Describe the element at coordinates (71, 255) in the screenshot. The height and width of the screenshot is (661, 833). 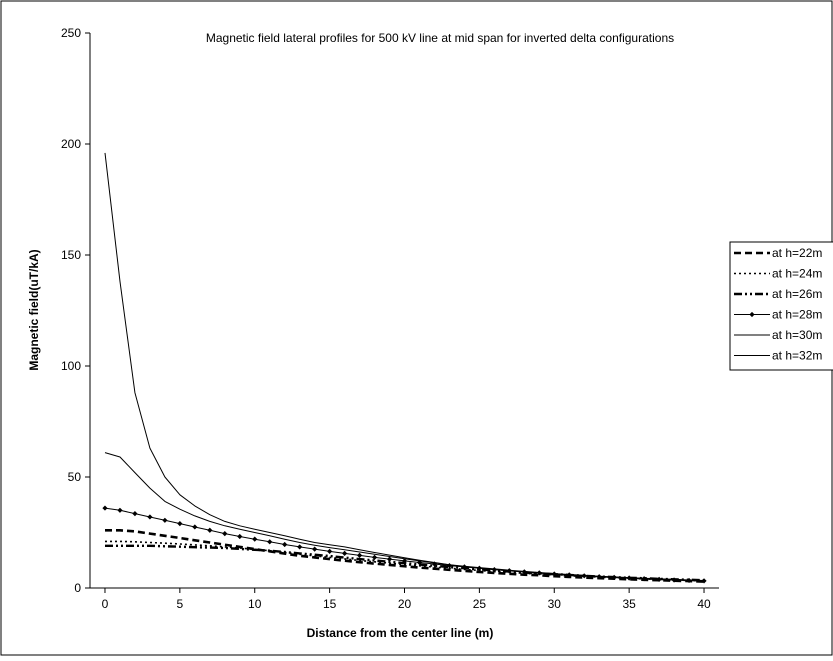
I see `y-tick-label: 150` at that location.